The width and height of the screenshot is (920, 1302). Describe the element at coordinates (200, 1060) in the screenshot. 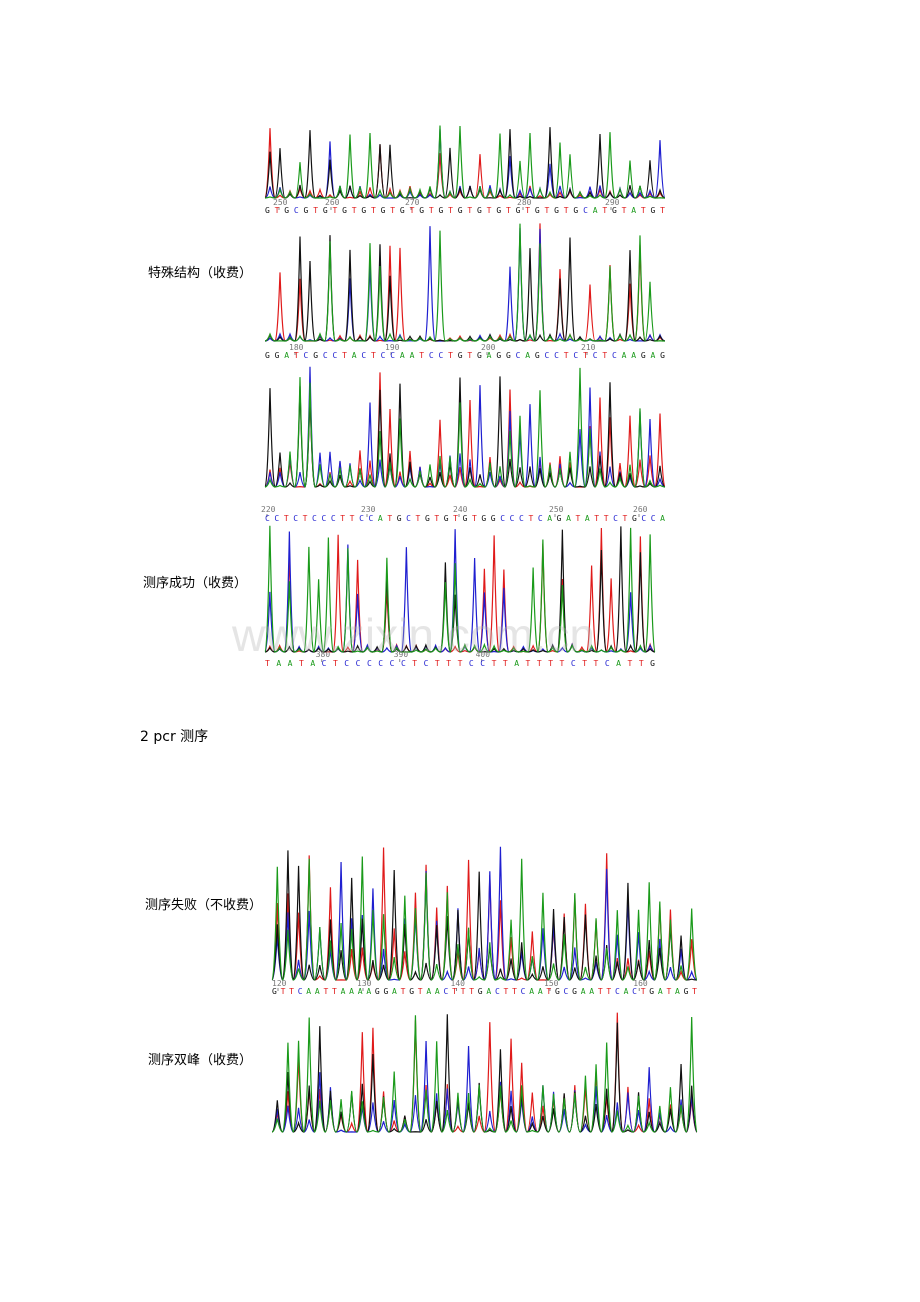

I see `panel-label: 测序双峰（收费）` at that location.